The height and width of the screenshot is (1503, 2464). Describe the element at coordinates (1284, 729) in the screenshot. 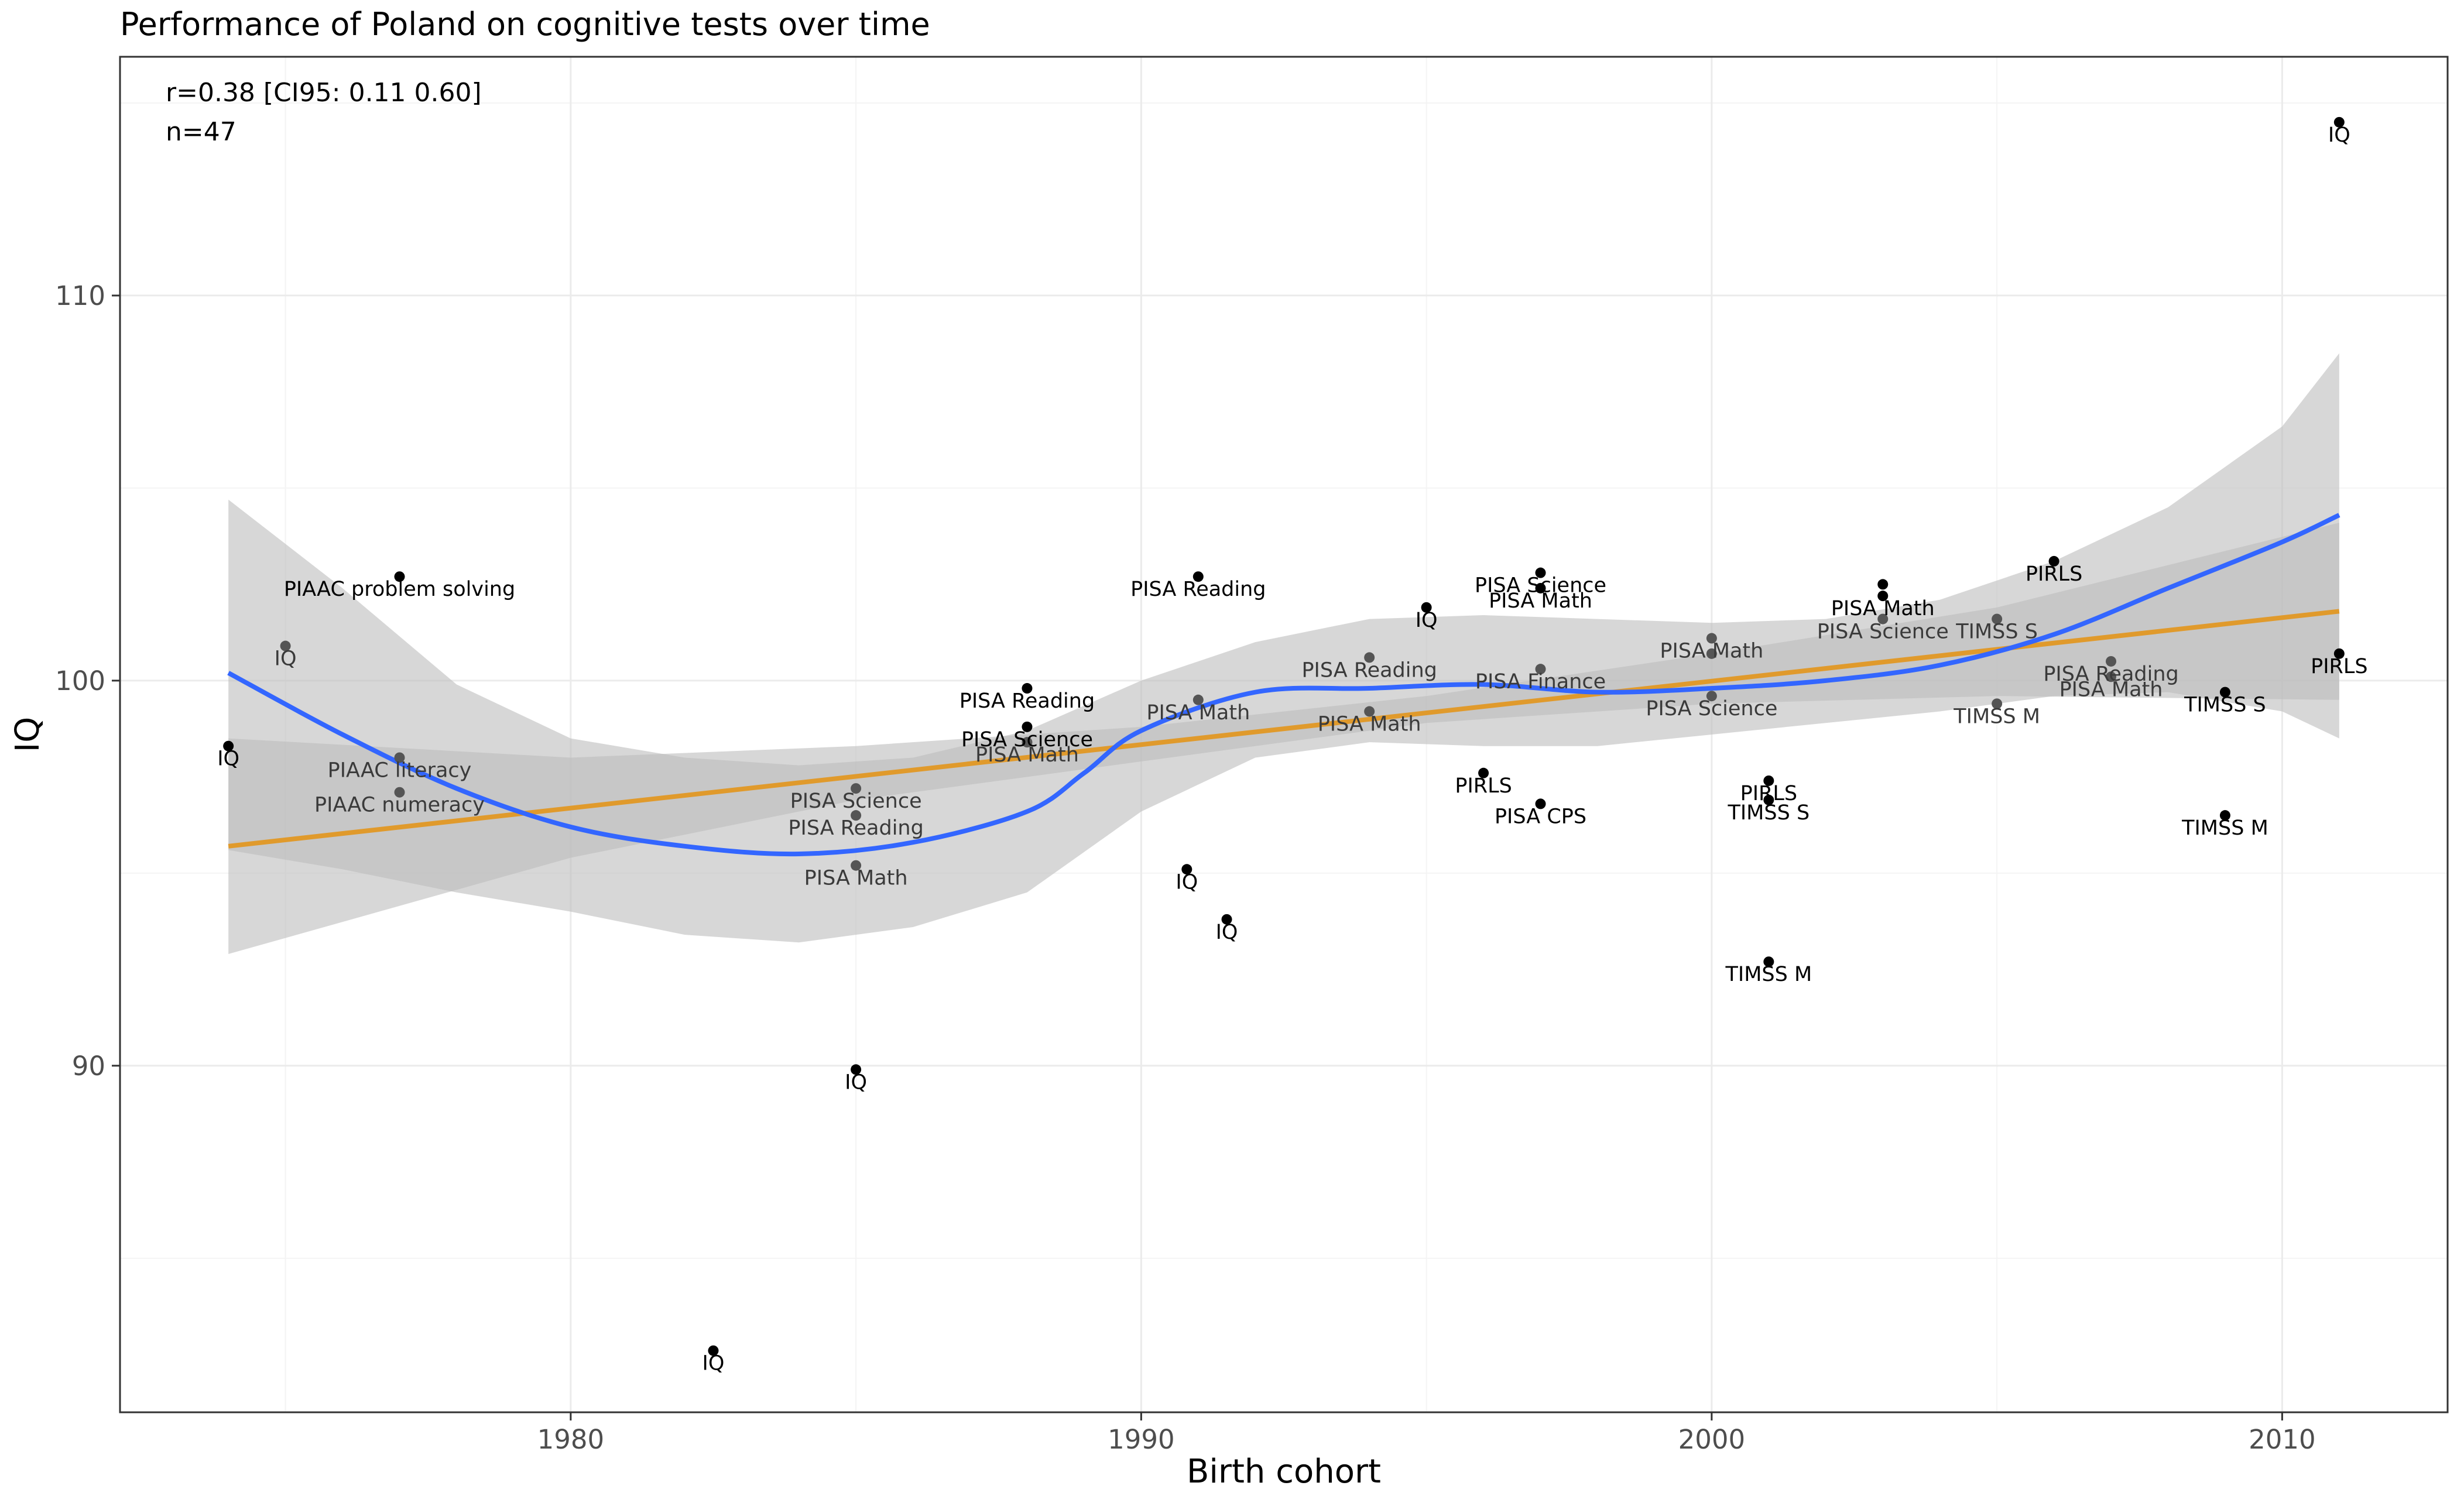

I see `linear-fit-line` at that location.